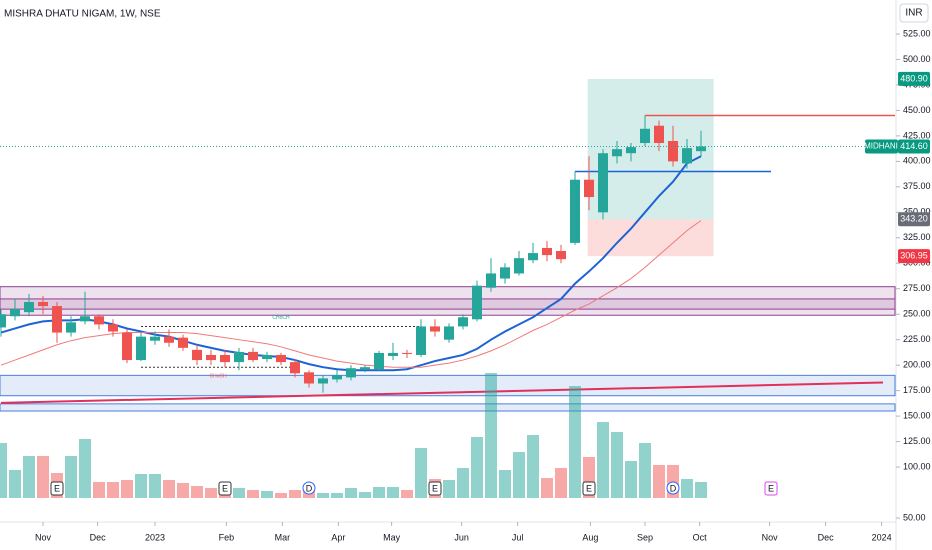  I want to click on y-tick-label: 525.00, so click(917, 33).